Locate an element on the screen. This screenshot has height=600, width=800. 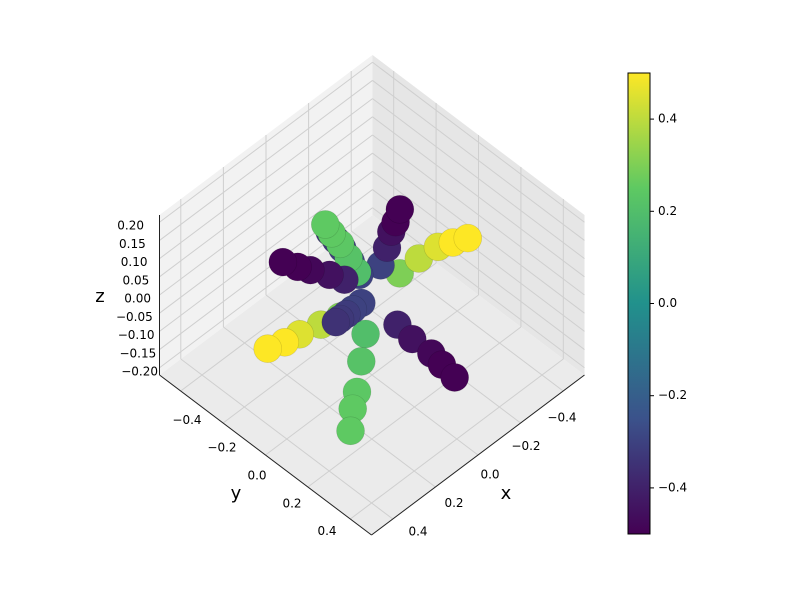
plot-area is located at coordinates (368, 320).